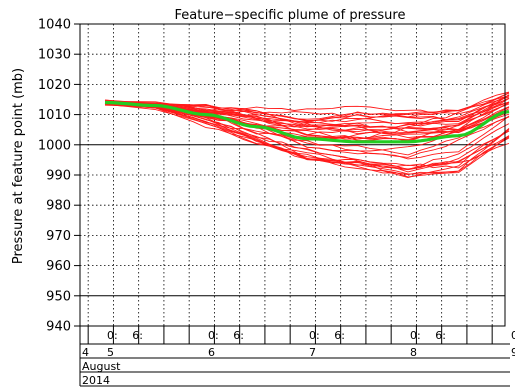 Image resolution: width=515 pixels, height=388 pixels. I want to click on y-tick-label: 940, so click(58, 327).